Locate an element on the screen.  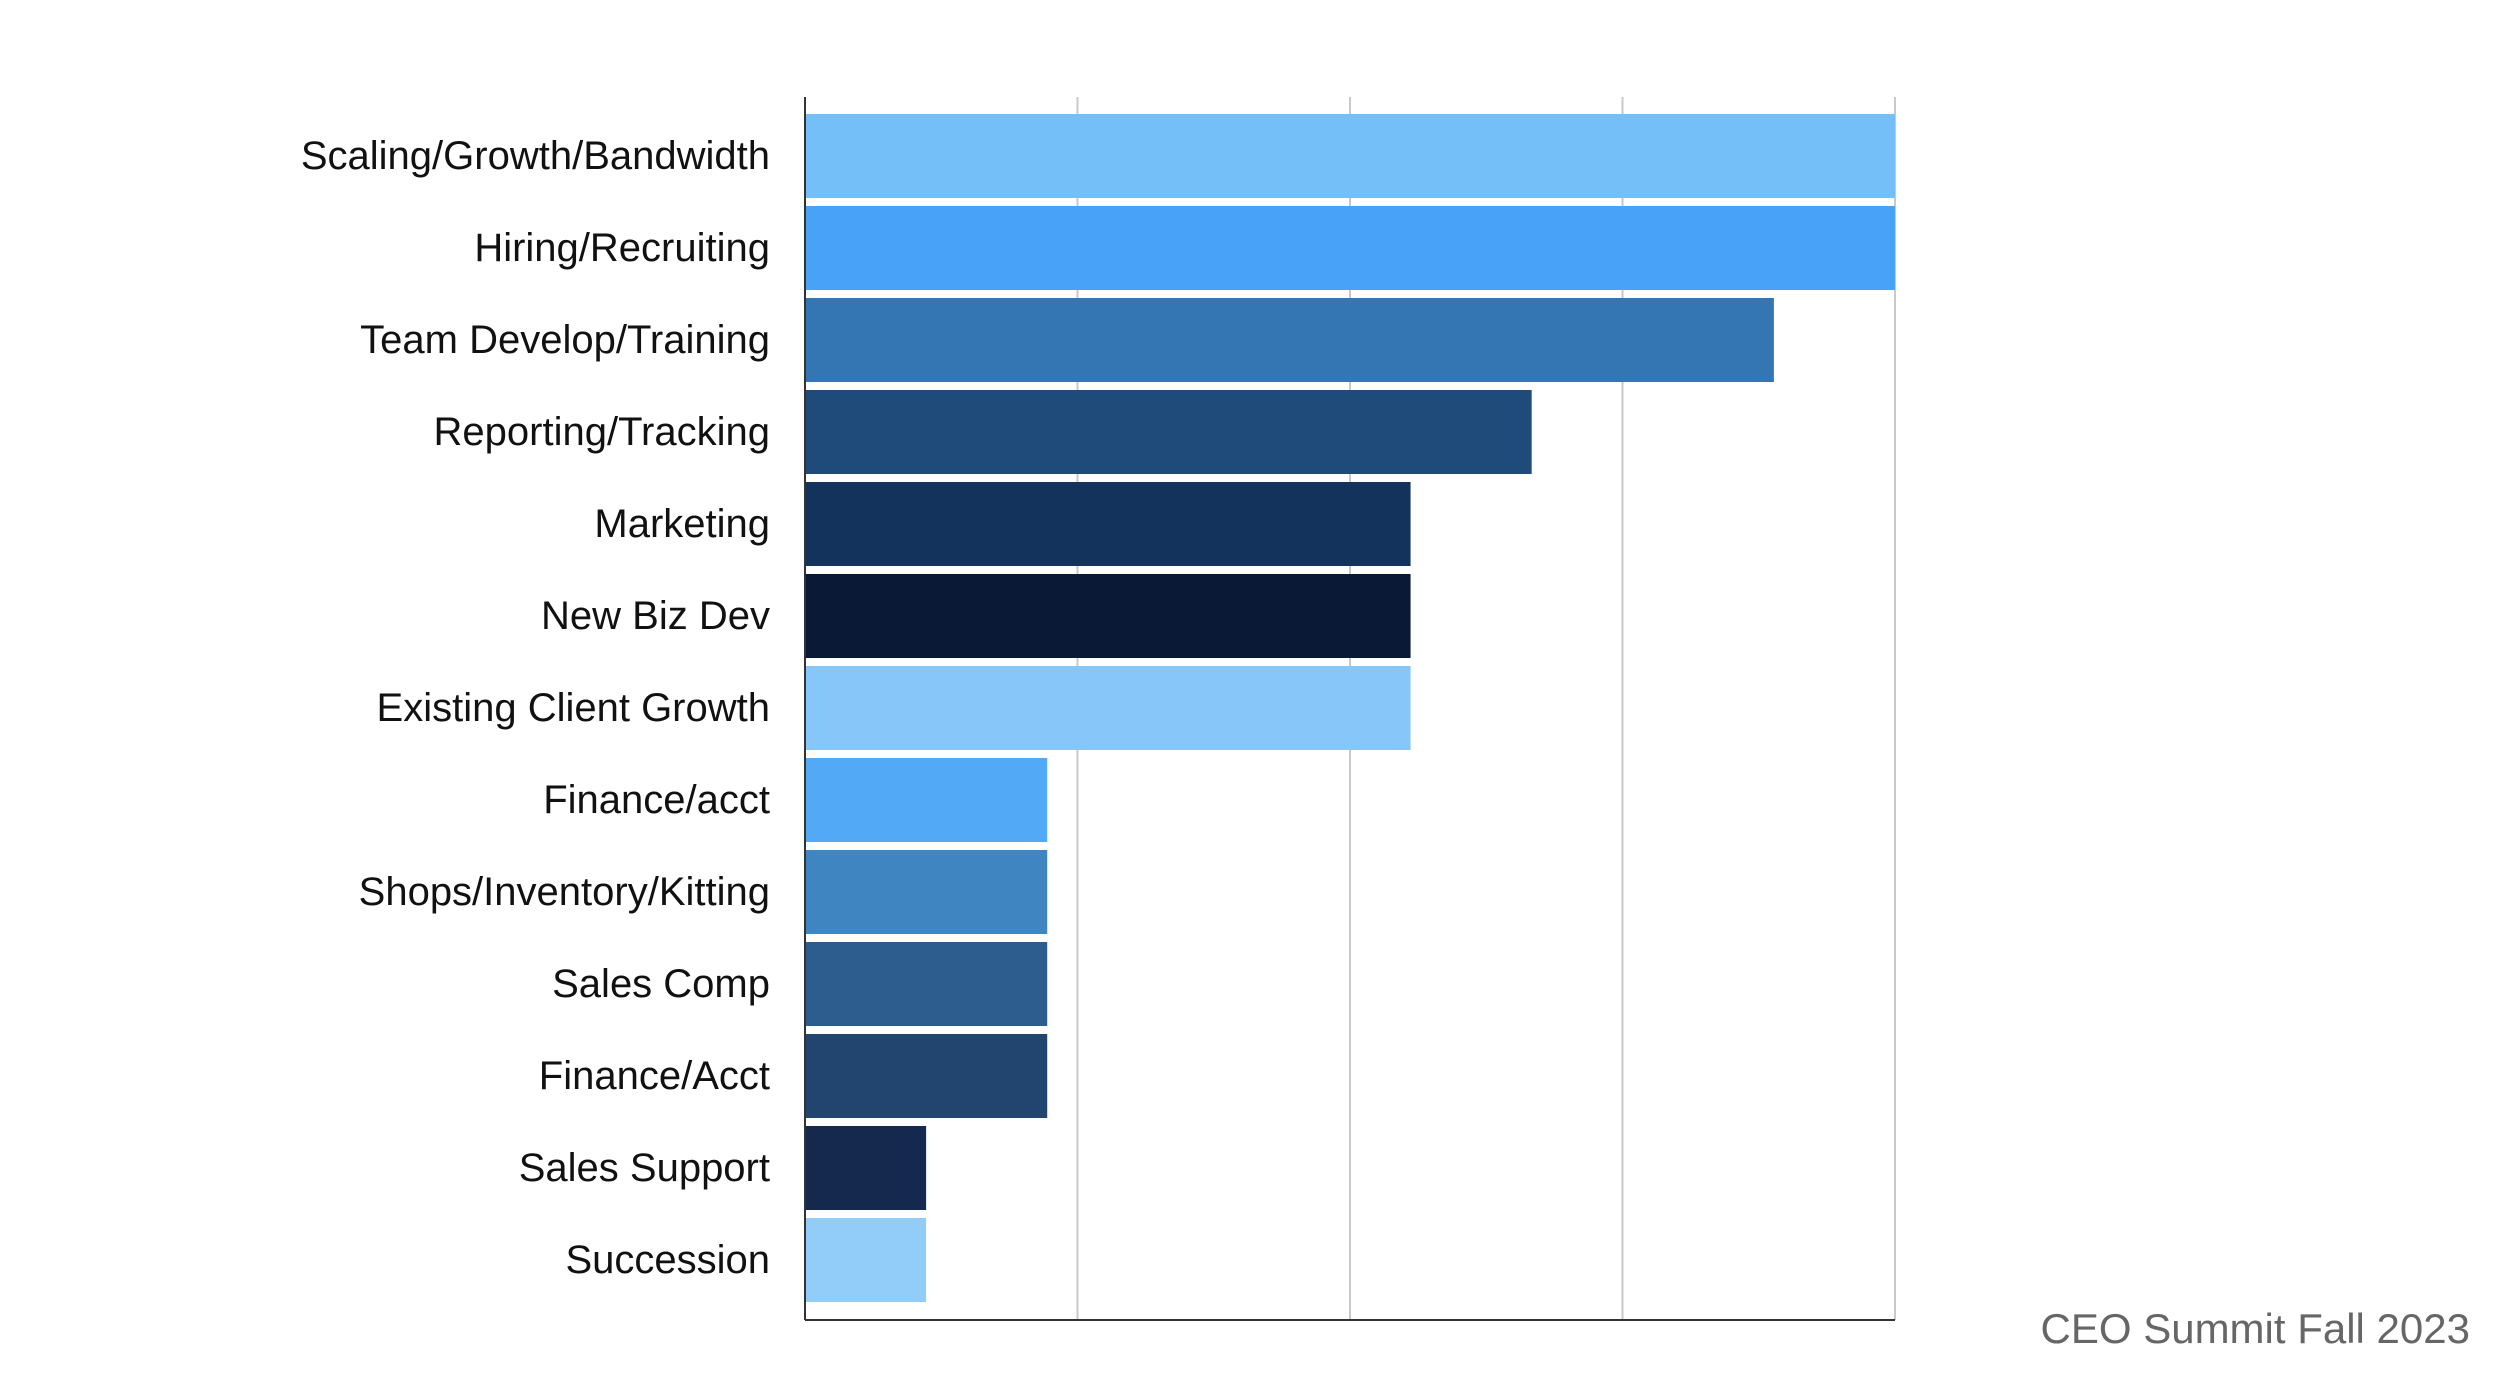
category-label: Marketing is located at coordinates (682, 524).